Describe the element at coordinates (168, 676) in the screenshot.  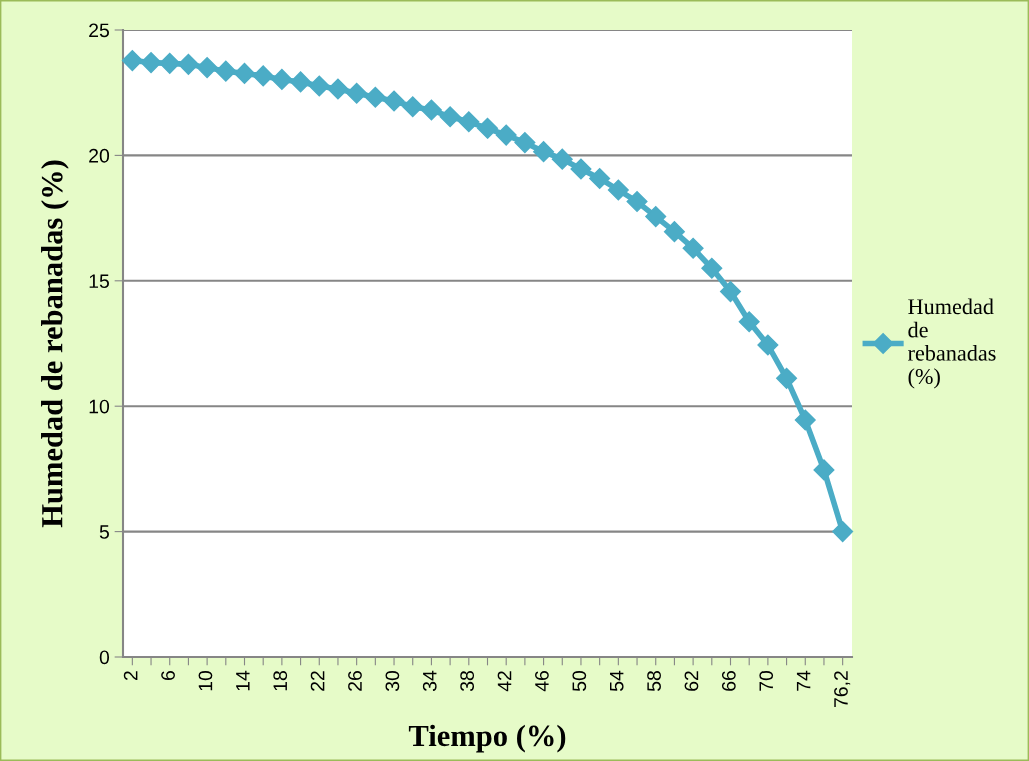
I see `x-tick-label: 6` at that location.